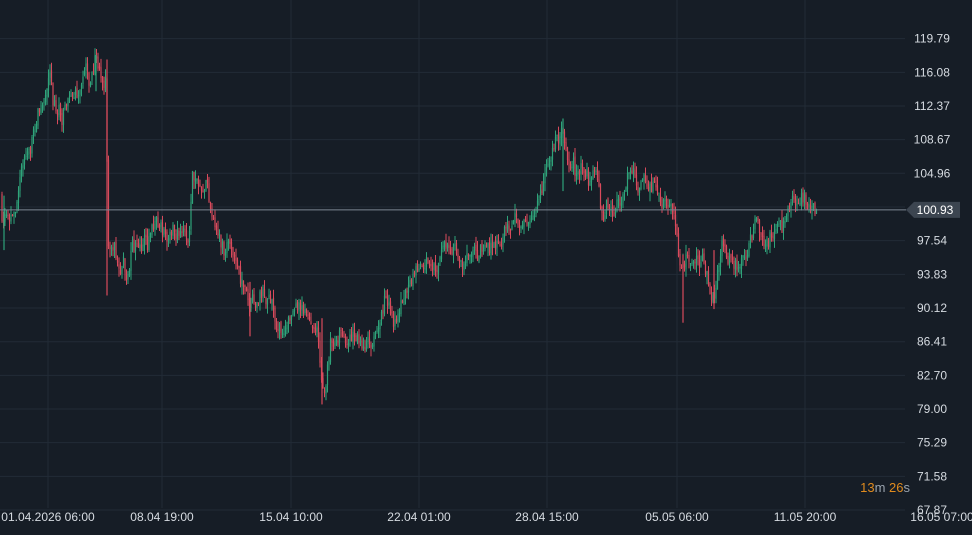 This screenshot has height=535, width=972. I want to click on x-tick-label: 15.04 10:00, so click(291, 517).